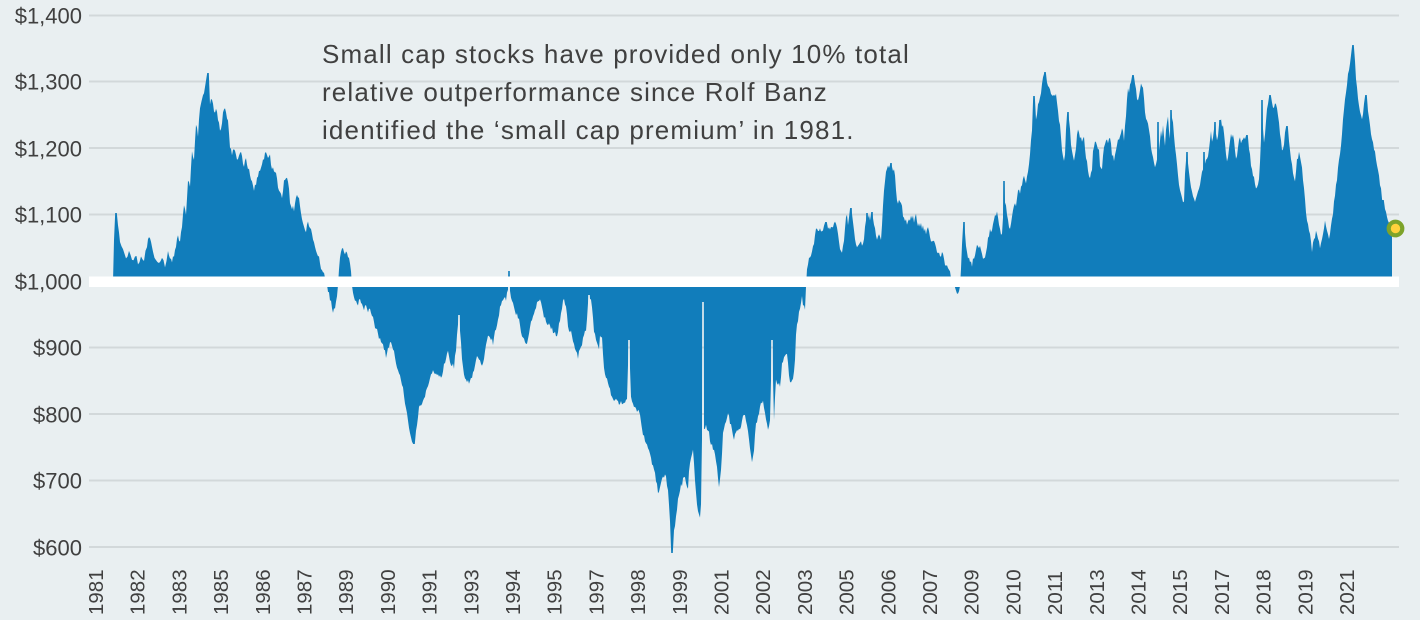 This screenshot has width=1420, height=620. Describe the element at coordinates (221, 592) in the screenshot. I see `svg-text: 1985` at that location.